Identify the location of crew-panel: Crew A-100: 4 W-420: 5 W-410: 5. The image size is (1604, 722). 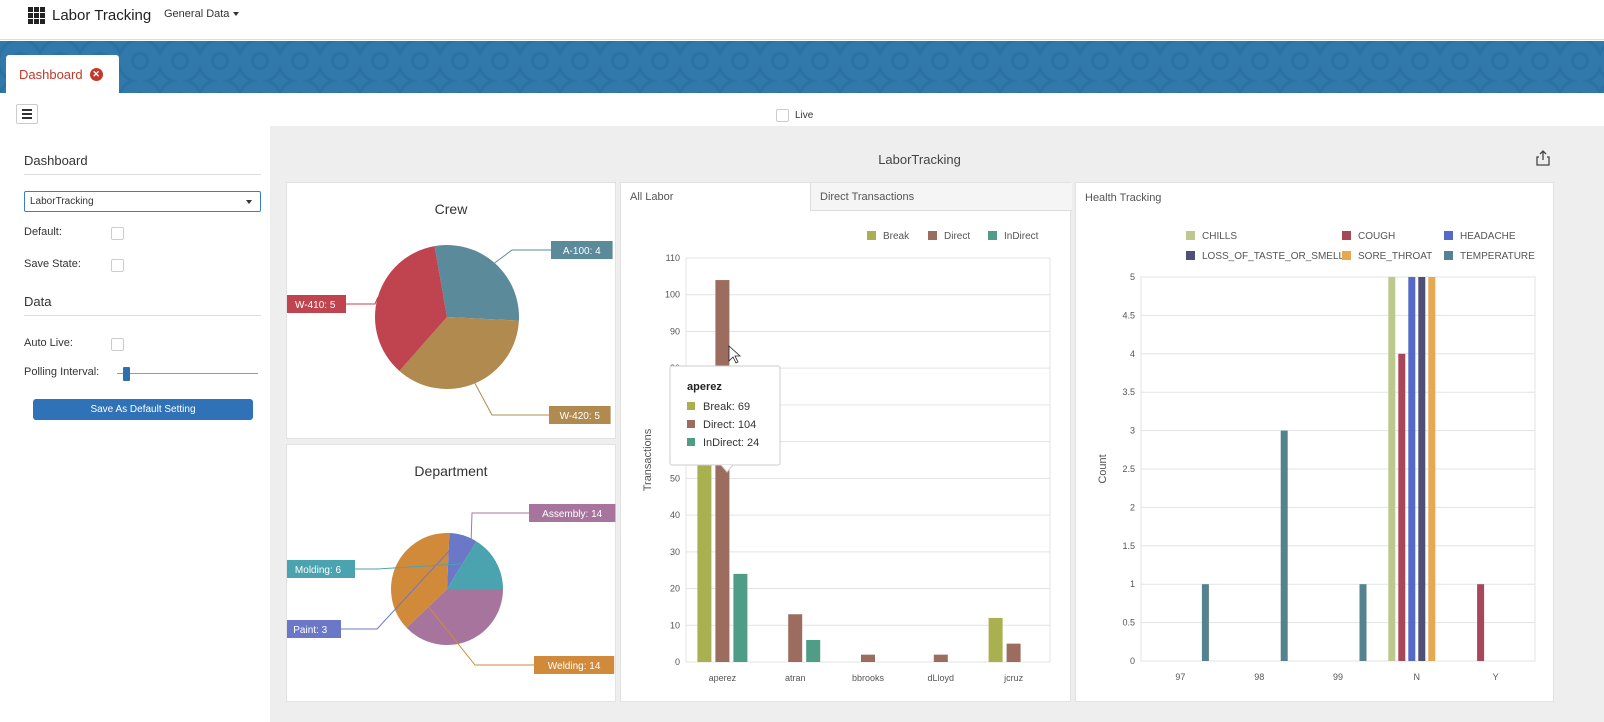
(451, 310).